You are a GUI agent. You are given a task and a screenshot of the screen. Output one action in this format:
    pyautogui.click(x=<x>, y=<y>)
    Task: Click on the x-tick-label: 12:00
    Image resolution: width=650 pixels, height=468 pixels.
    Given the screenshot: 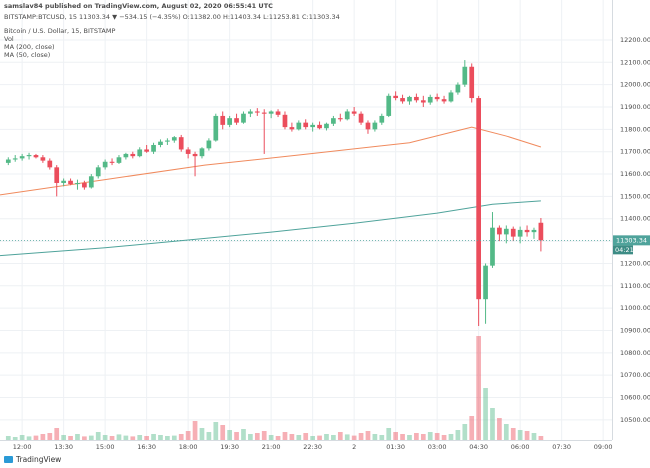 What is the action you would take?
    pyautogui.click(x=22, y=447)
    